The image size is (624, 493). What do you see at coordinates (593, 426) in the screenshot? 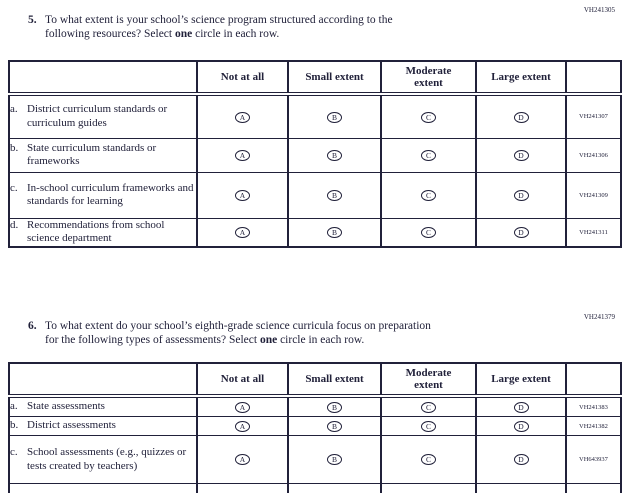
I see `item-code: VH241382` at bounding box center [593, 426].